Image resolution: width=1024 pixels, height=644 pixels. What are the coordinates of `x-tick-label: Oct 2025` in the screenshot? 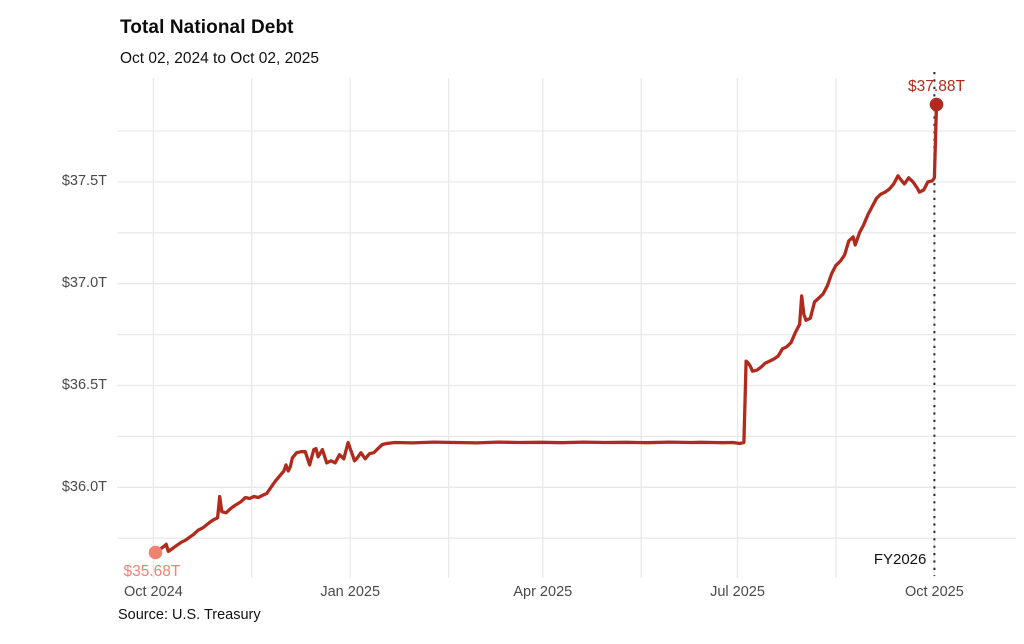 It's located at (934, 592).